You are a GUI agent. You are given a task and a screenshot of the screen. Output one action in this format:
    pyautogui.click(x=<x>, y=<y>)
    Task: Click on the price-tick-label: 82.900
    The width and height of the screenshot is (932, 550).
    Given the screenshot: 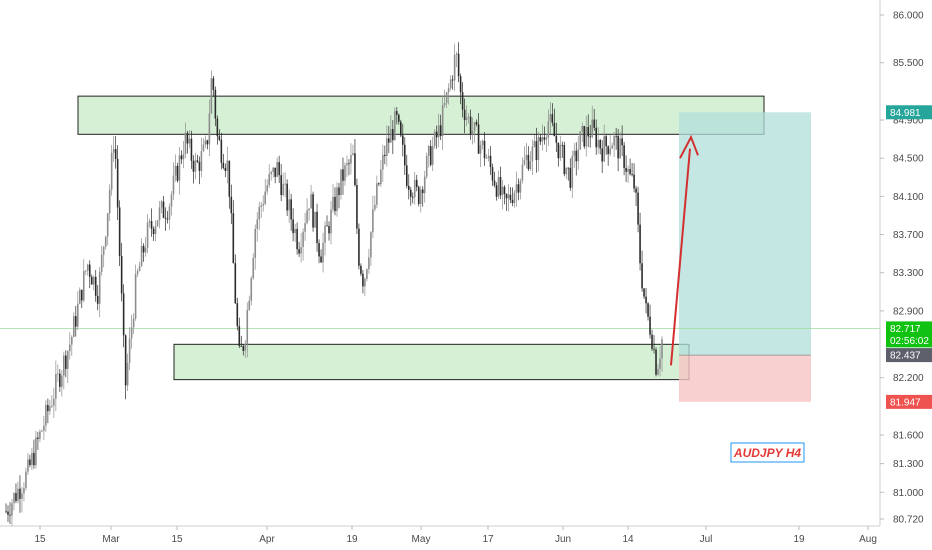 What is the action you would take?
    pyautogui.click(x=908, y=311)
    